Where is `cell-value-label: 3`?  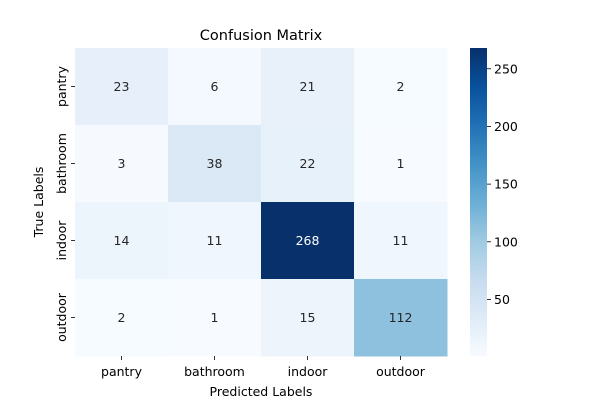
cell-value-label: 3 is located at coordinates (122, 163).